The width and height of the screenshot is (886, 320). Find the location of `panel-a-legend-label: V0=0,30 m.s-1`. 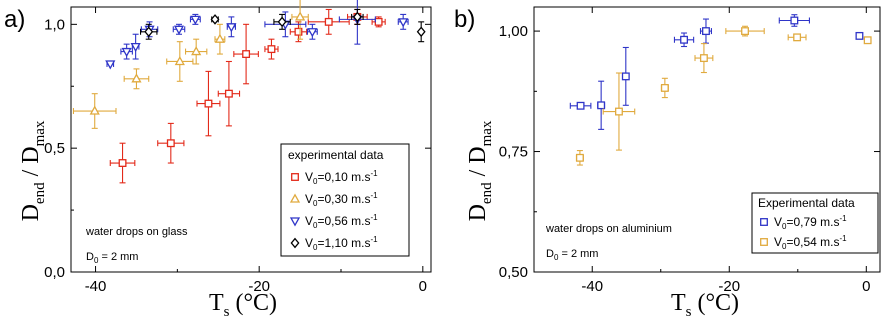

panel-a-legend-label: V0=0,30 m.s-1 is located at coordinates (341, 199).